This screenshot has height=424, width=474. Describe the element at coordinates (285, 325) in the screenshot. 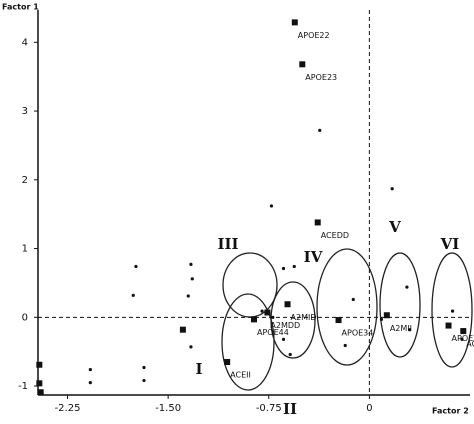

I see `point-label: A2MDD` at that location.